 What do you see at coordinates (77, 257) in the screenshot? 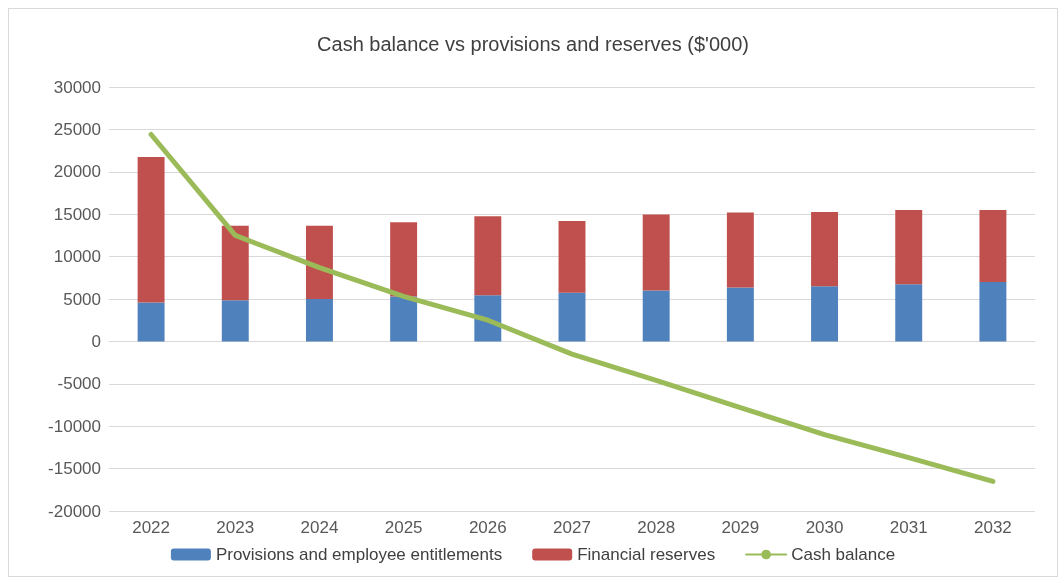
I see `y-tick-label: 10000` at bounding box center [77, 257].